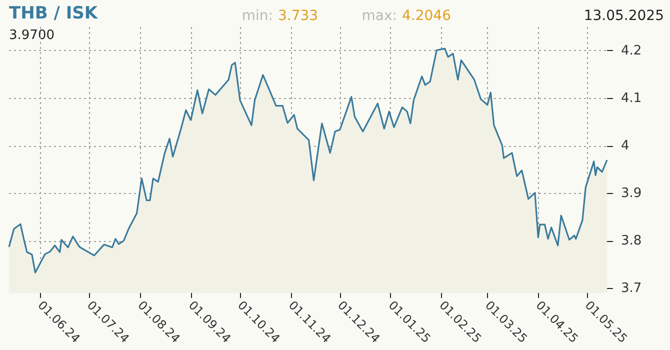 The width and height of the screenshot is (670, 350). Describe the element at coordinates (31, 35) in the screenshot. I see `annotation: 3.9700` at that location.